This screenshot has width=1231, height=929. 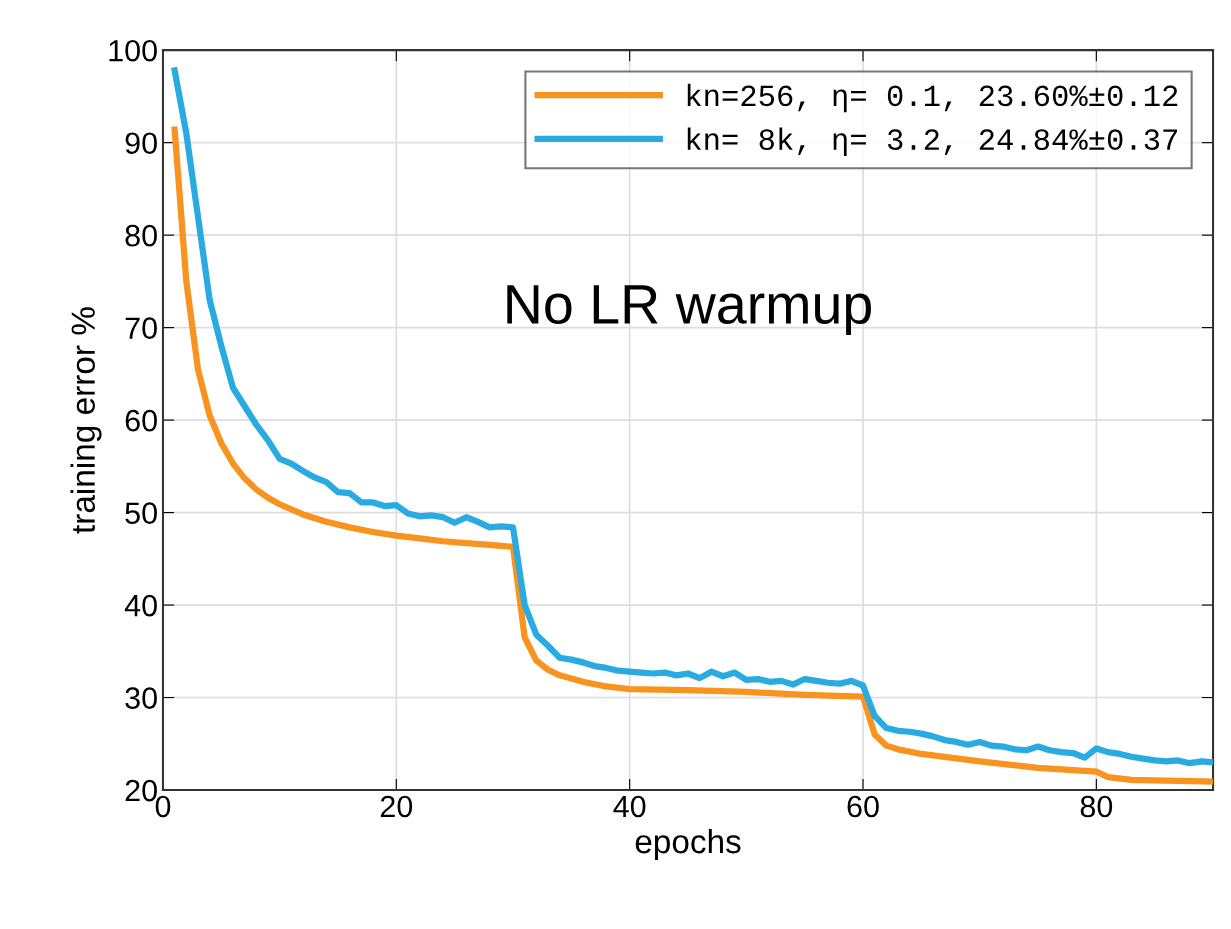 I want to click on x-tick-label: 60, so click(x=863, y=806).